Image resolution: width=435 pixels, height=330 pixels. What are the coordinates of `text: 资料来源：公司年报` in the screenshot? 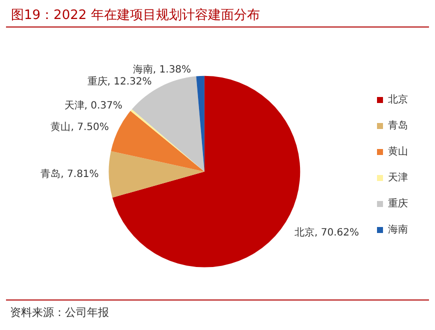 It's located at (59, 312).